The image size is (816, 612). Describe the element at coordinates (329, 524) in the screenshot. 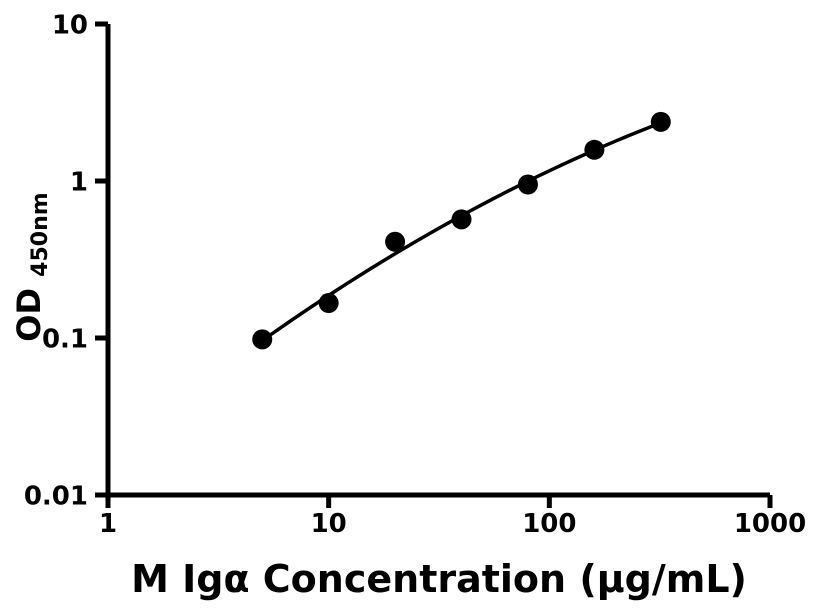

I see `x-tick-label: 10` at that location.